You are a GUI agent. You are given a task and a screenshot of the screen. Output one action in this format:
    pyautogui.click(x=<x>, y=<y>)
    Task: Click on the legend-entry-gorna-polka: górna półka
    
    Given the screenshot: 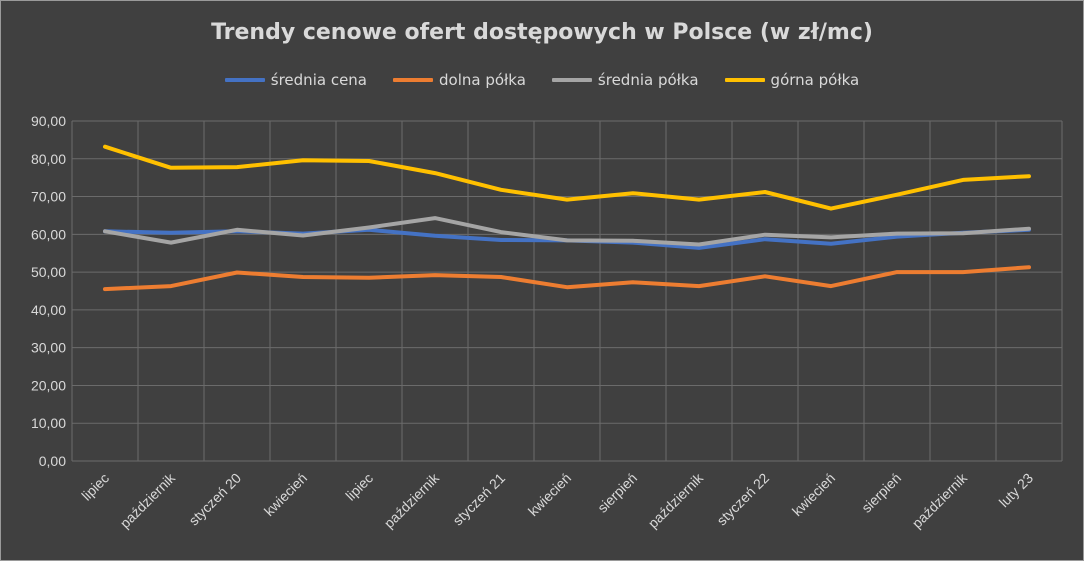 What is the action you would take?
    pyautogui.click(x=792, y=80)
    